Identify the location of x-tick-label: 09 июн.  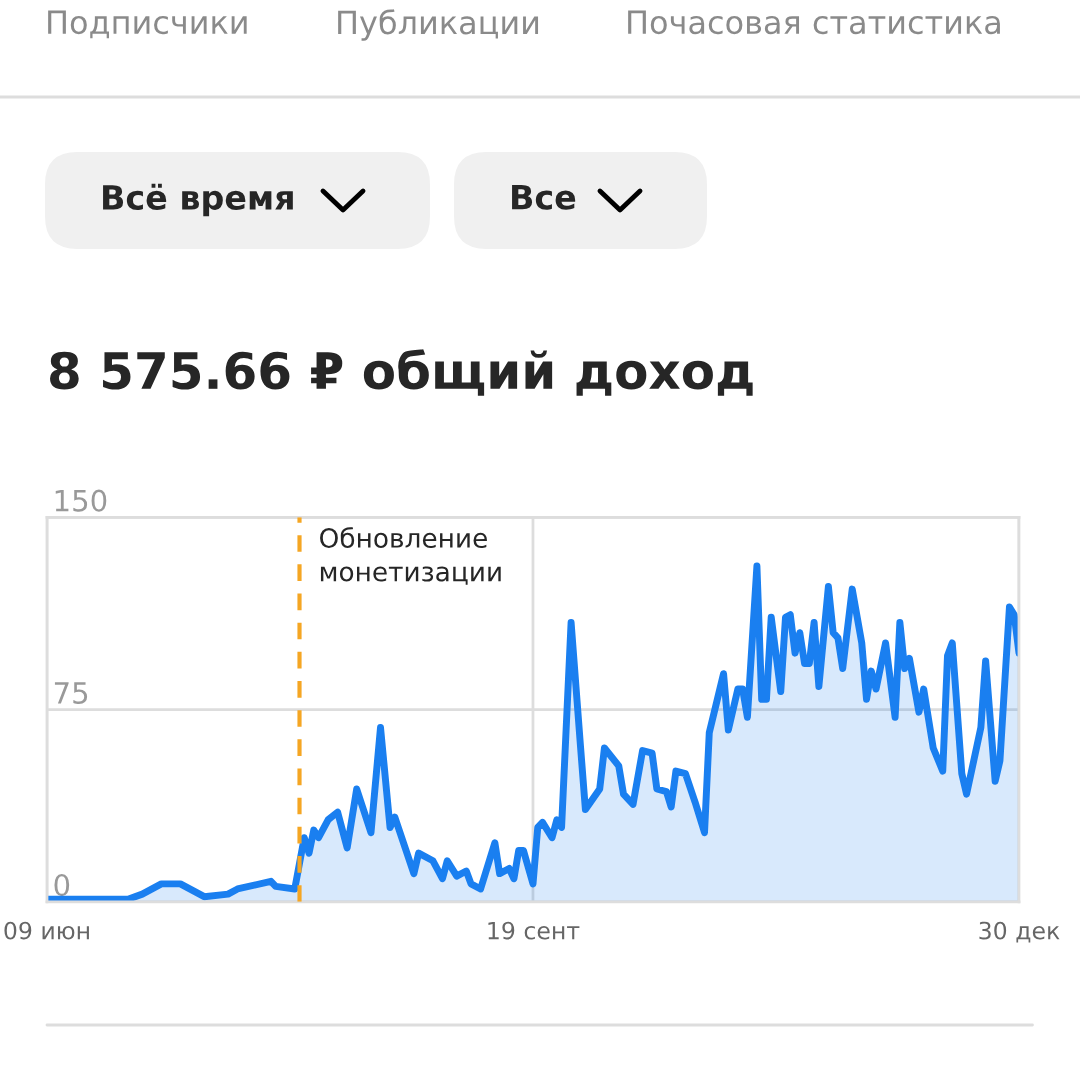
(46, 930).